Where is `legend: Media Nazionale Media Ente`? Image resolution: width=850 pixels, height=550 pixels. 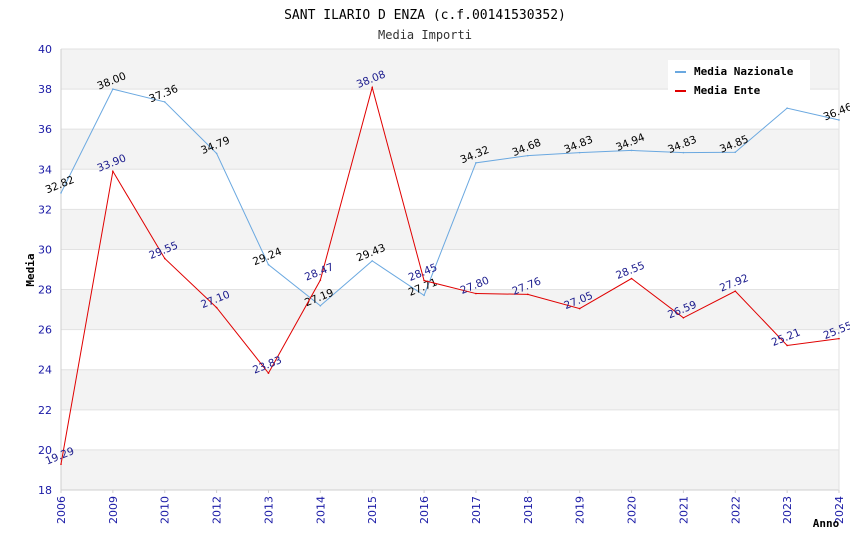 legend: Media Nazionale Media Ente is located at coordinates (739, 81).